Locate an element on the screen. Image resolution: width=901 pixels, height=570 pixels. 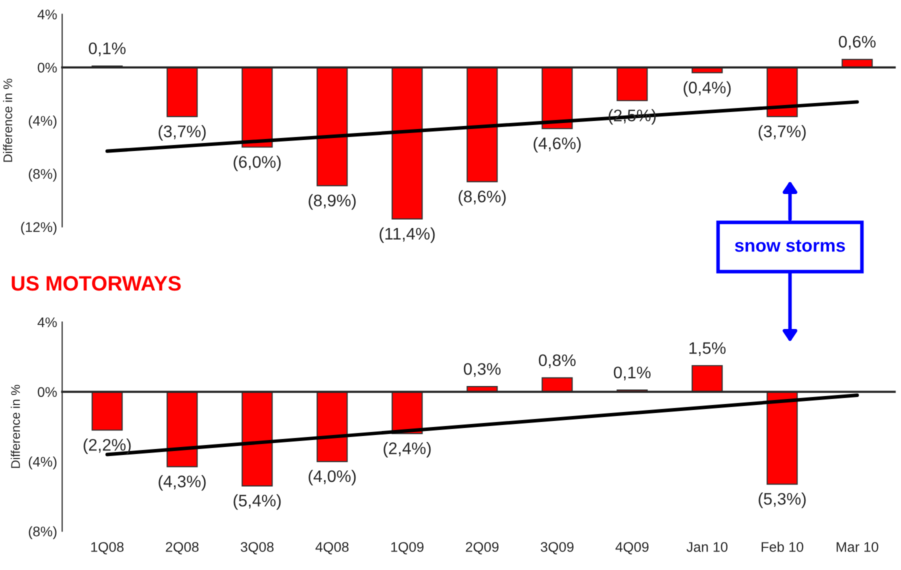
chart-title: US MOTORWAYS is located at coordinates (96, 283).